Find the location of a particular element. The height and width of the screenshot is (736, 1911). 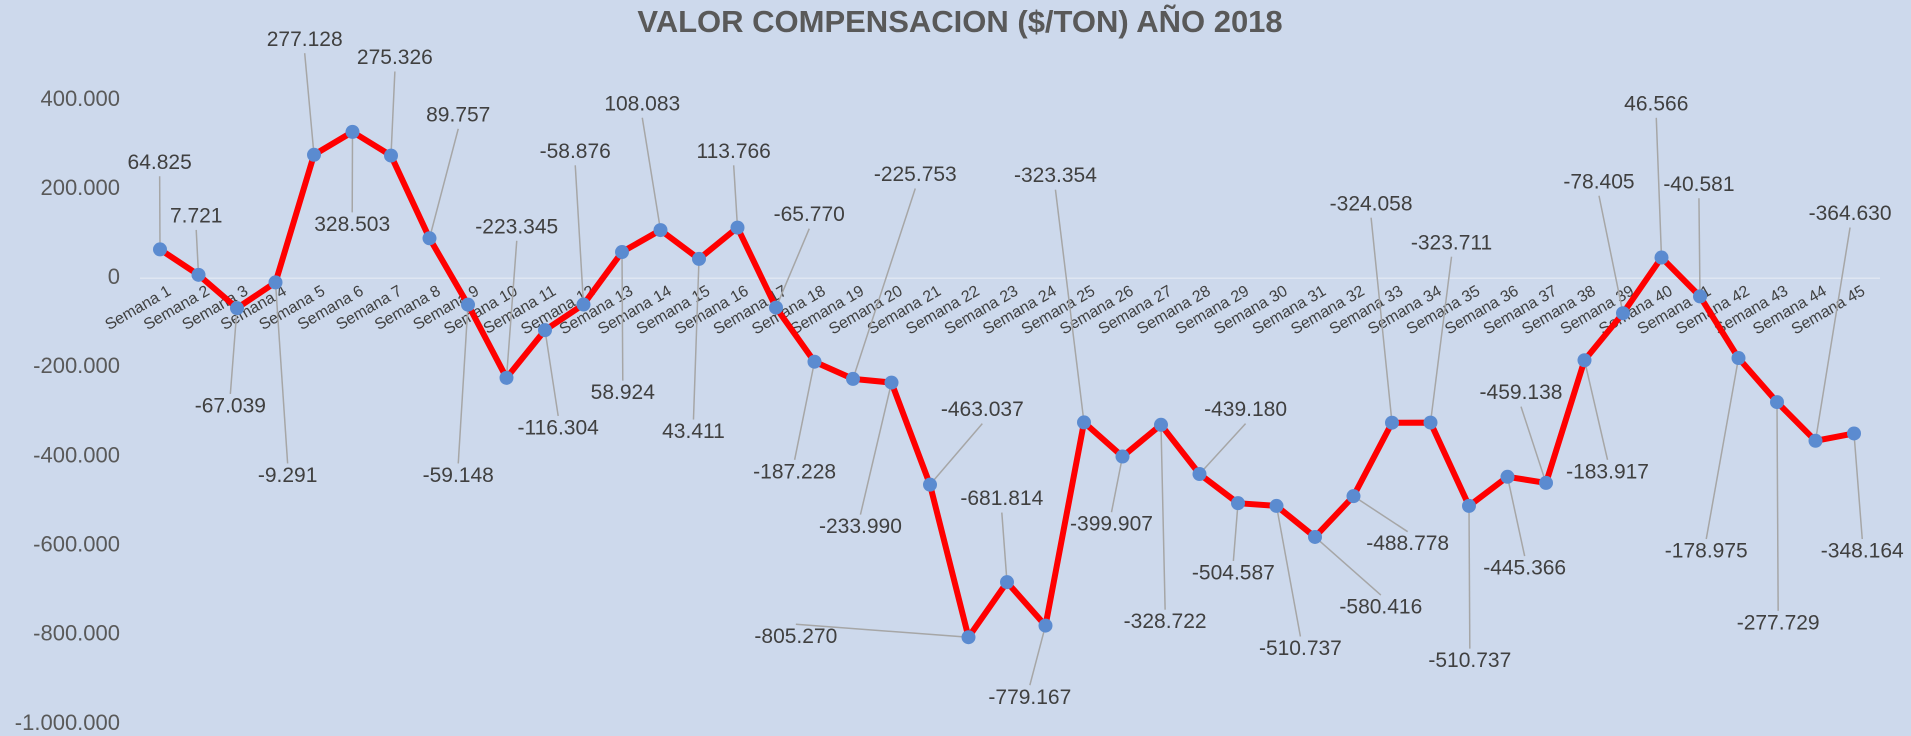

data-label: 64.825 is located at coordinates (160, 162).